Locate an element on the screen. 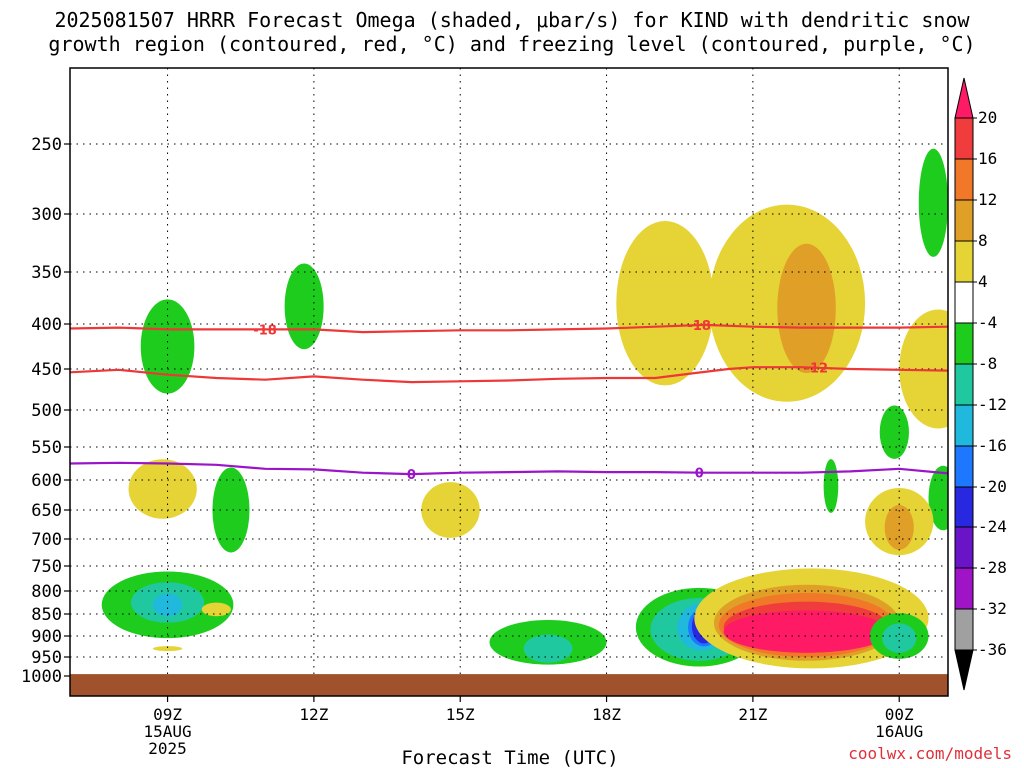 The image size is (1024, 768). ground-fill is located at coordinates (509, 685).